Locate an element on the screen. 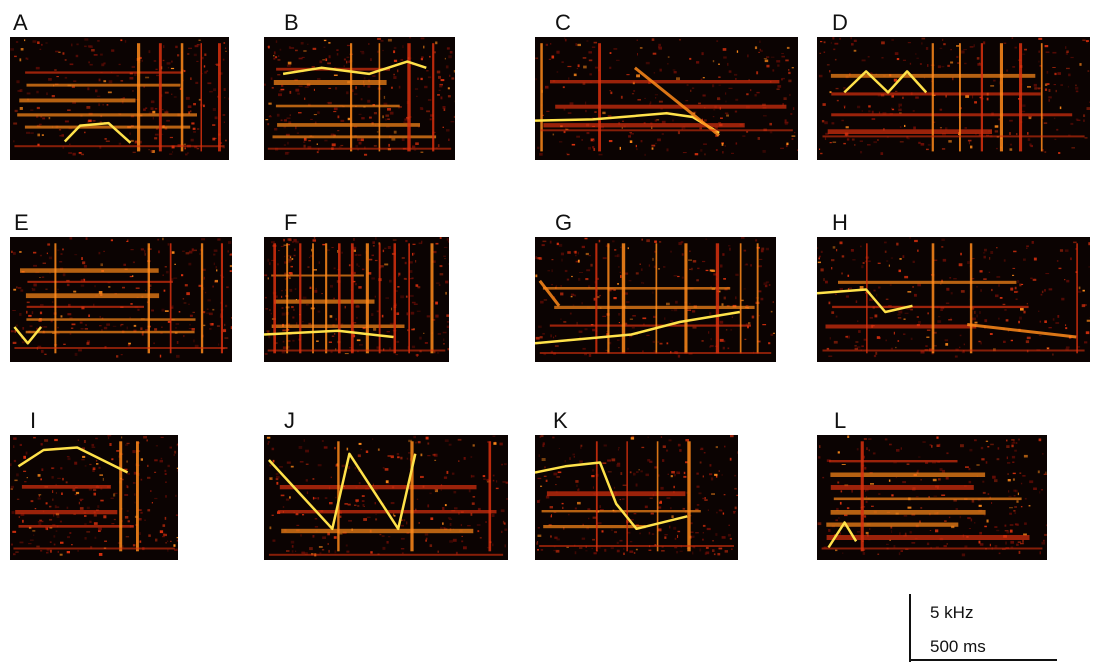  frequency-trace is located at coordinates (865, 301).